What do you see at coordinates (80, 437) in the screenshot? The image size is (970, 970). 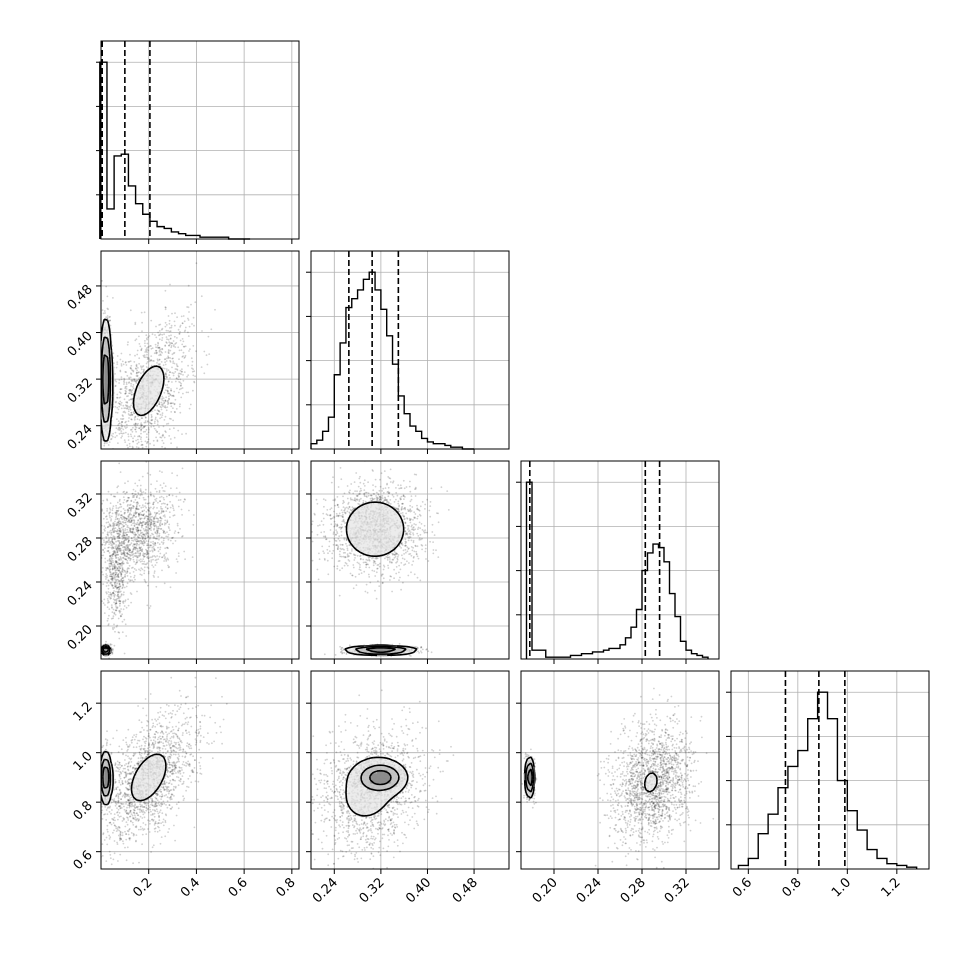 I see `y-tick-label: 0.24` at bounding box center [80, 437].